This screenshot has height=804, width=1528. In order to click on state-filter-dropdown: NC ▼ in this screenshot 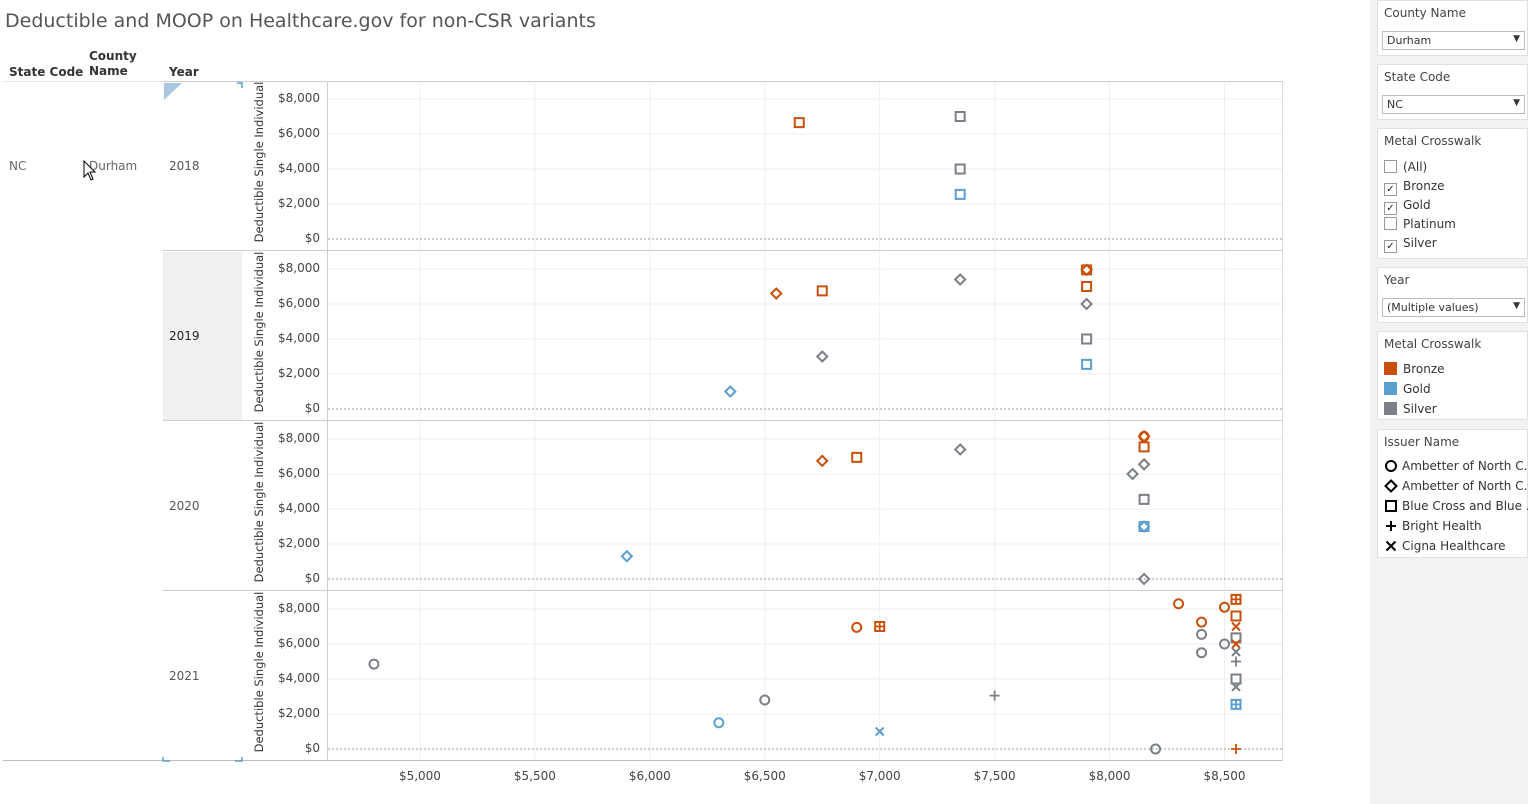, I will do `click(1453, 104)`.